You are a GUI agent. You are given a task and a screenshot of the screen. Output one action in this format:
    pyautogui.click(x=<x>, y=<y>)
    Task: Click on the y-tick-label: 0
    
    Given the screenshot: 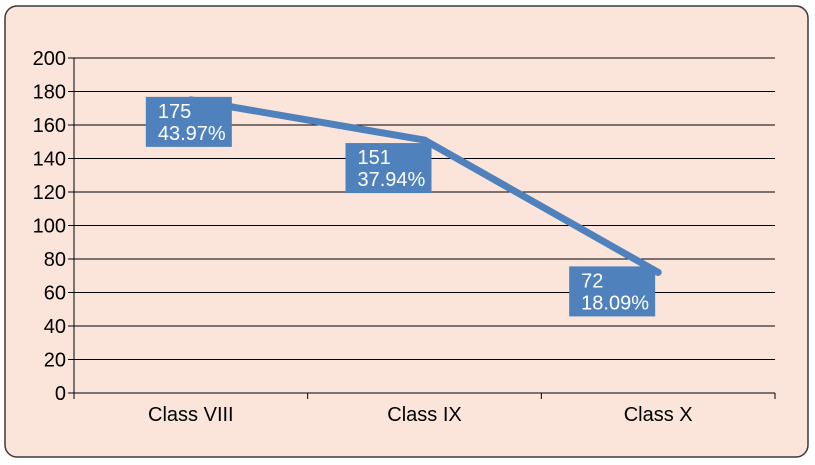 What is the action you would take?
    pyautogui.click(x=60, y=394)
    